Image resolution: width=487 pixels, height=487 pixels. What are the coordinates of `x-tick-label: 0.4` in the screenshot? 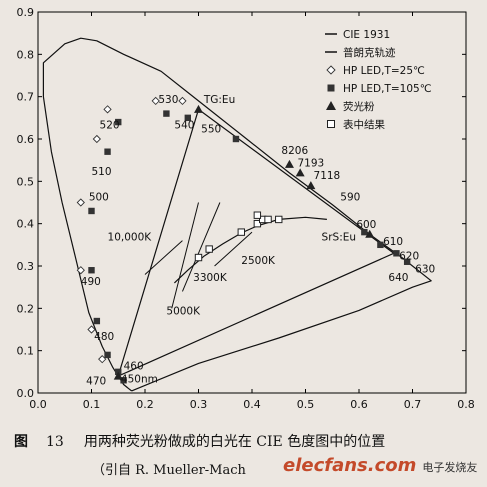 It's located at (252, 404).